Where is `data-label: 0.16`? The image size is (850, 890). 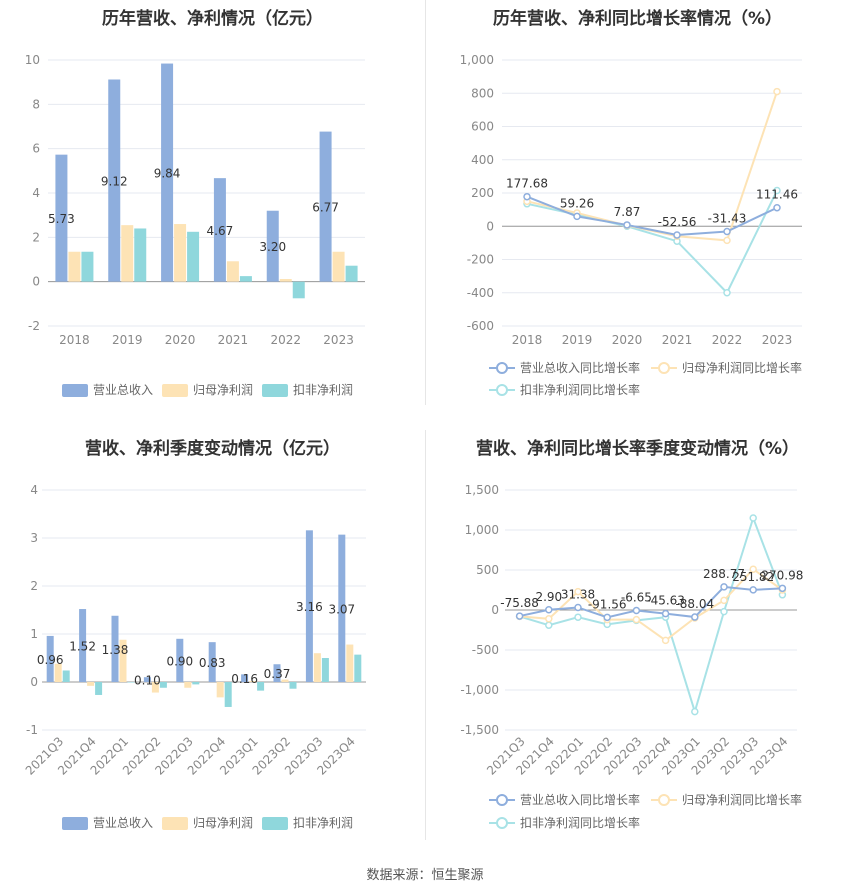 data-label: 0.16 is located at coordinates (244, 679).